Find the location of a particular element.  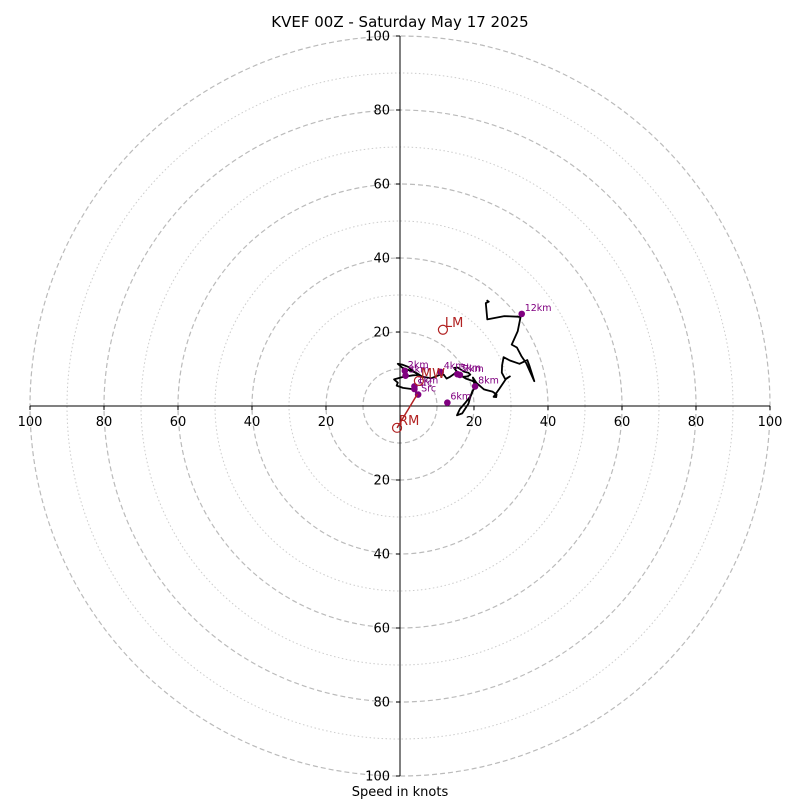

height-label-2km: 2km is located at coordinates (418, 365).